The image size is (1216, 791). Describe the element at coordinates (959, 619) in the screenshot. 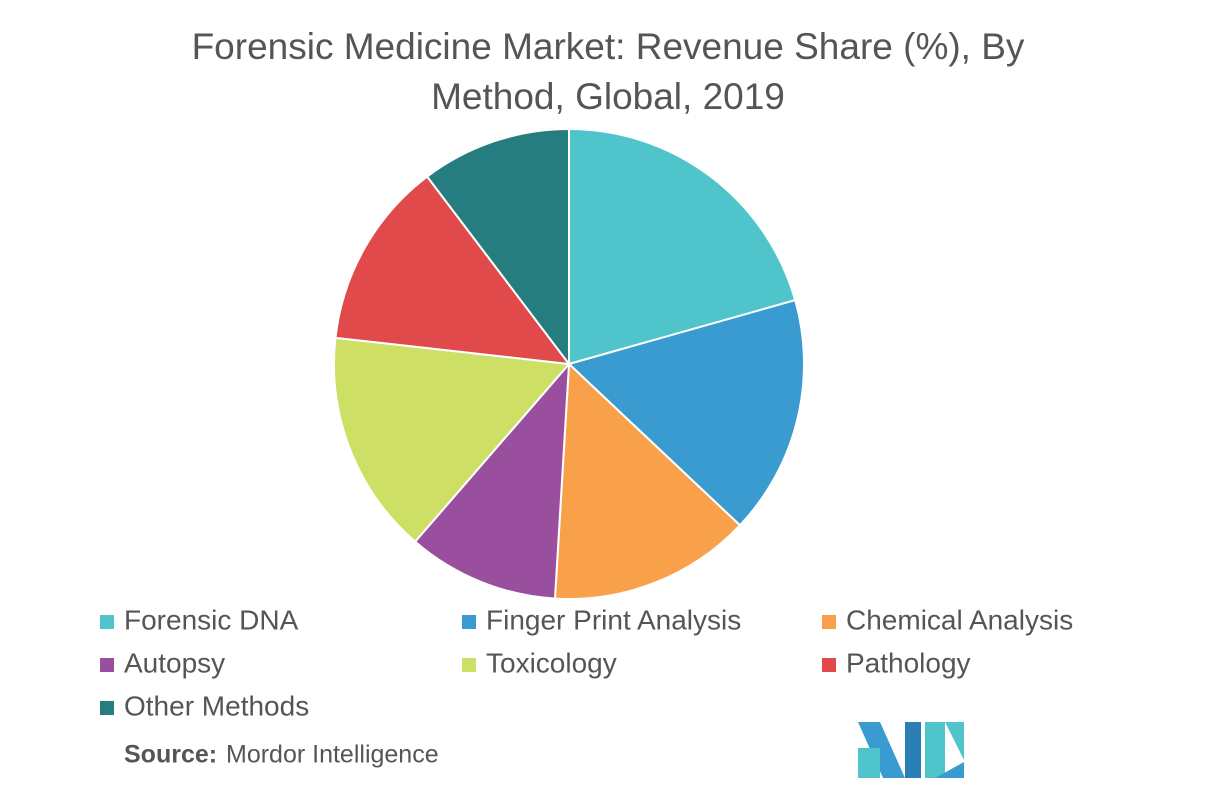

I see `legend-label: Chemical Analysis` at that location.